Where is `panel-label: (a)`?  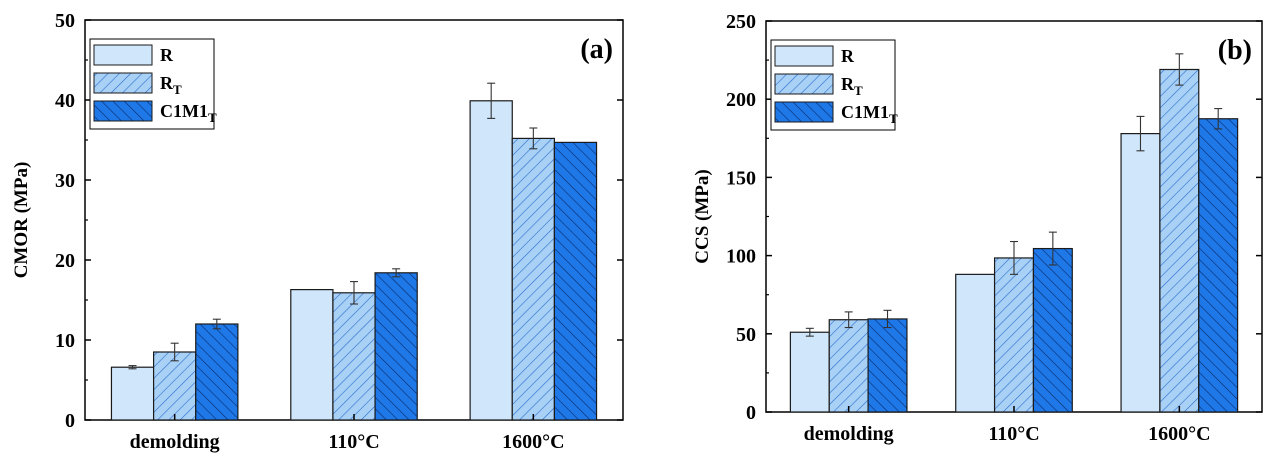 panel-label: (a) is located at coordinates (596, 49).